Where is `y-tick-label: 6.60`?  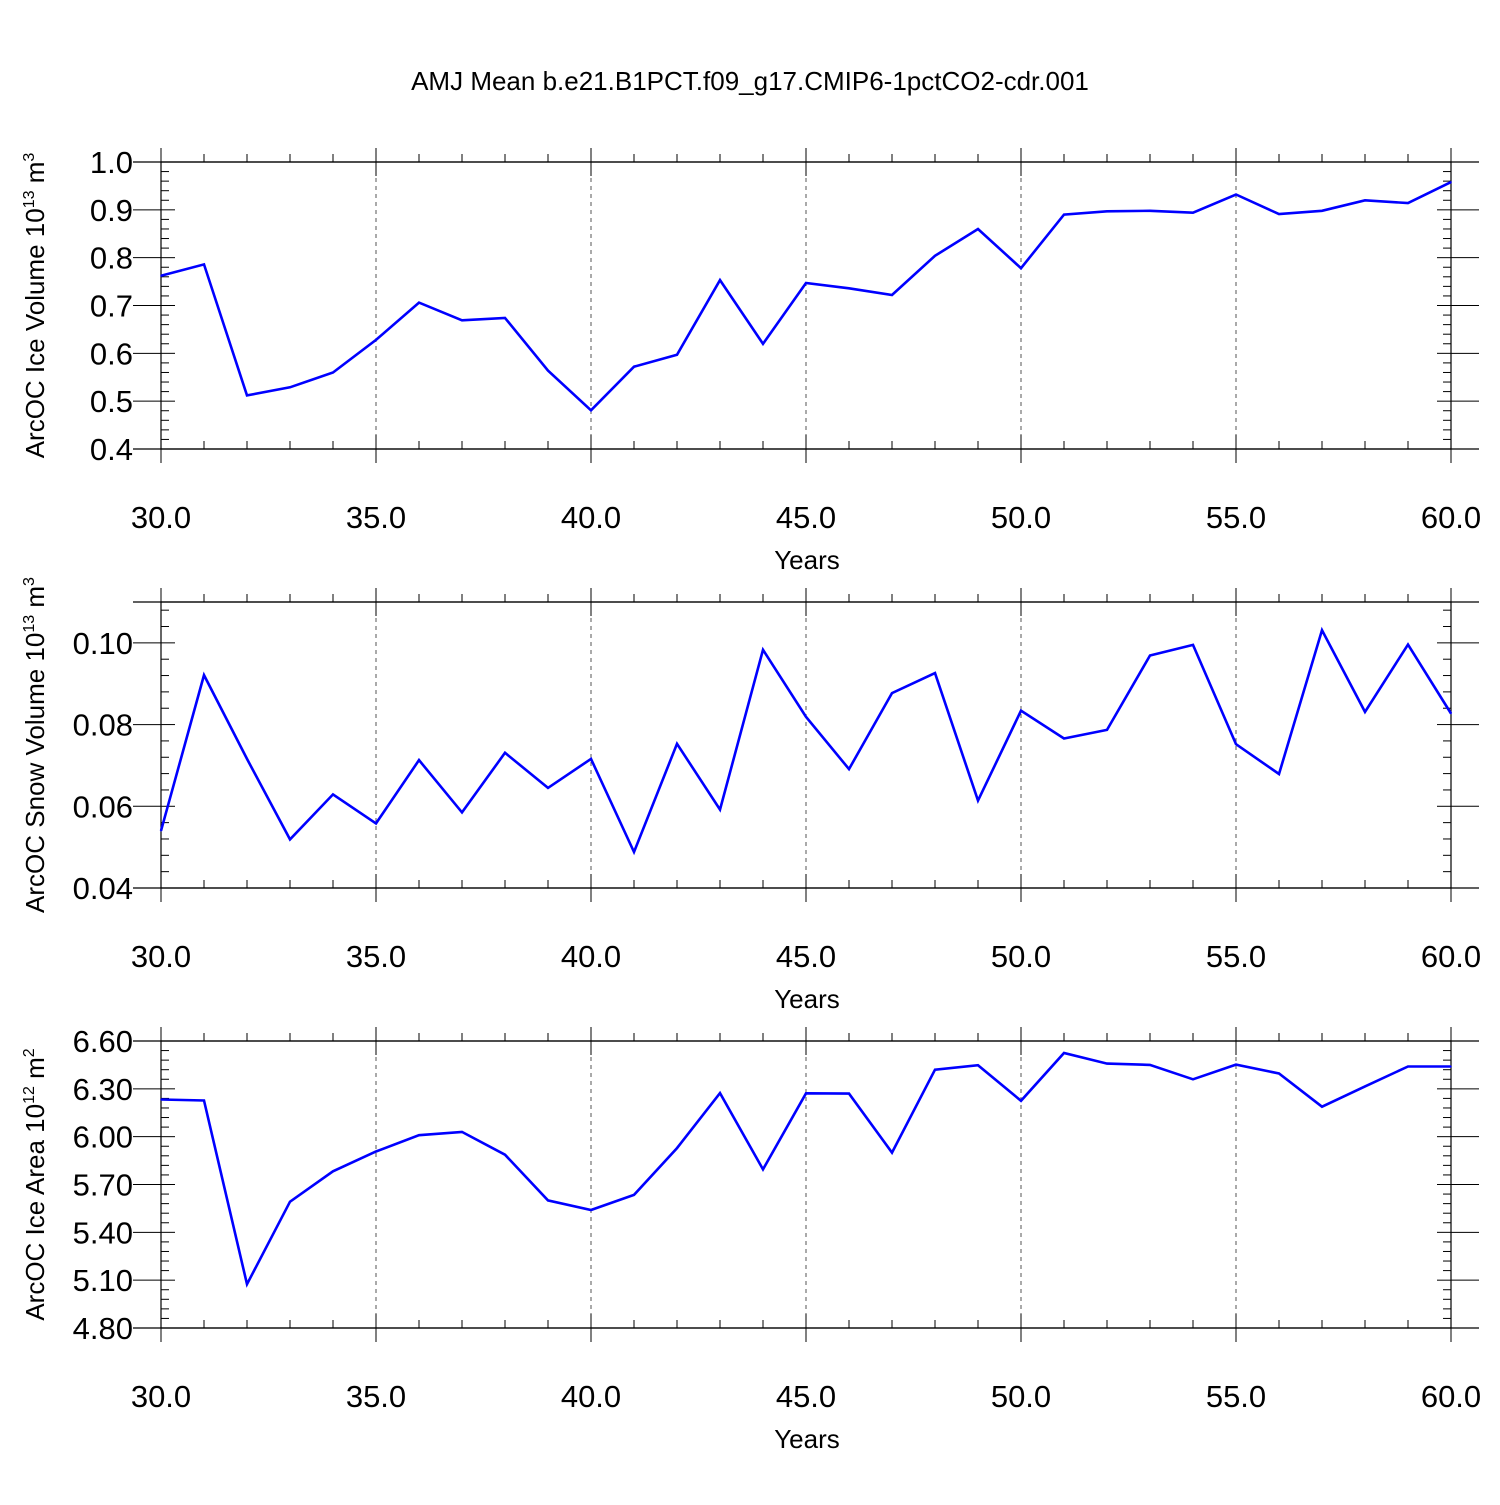
y-tick-label: 6.60 is located at coordinates (103, 1041).